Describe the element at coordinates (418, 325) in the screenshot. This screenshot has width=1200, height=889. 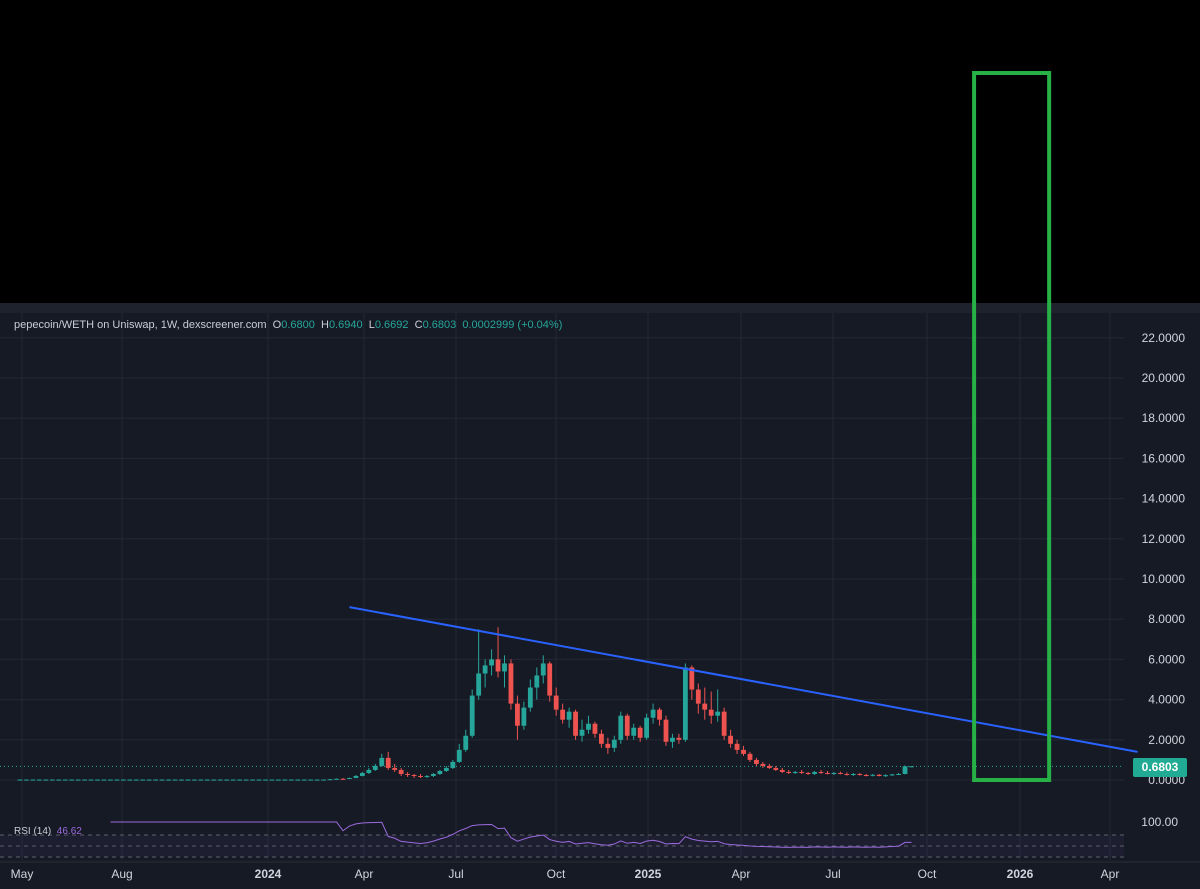
I see `close-label: C` at that location.